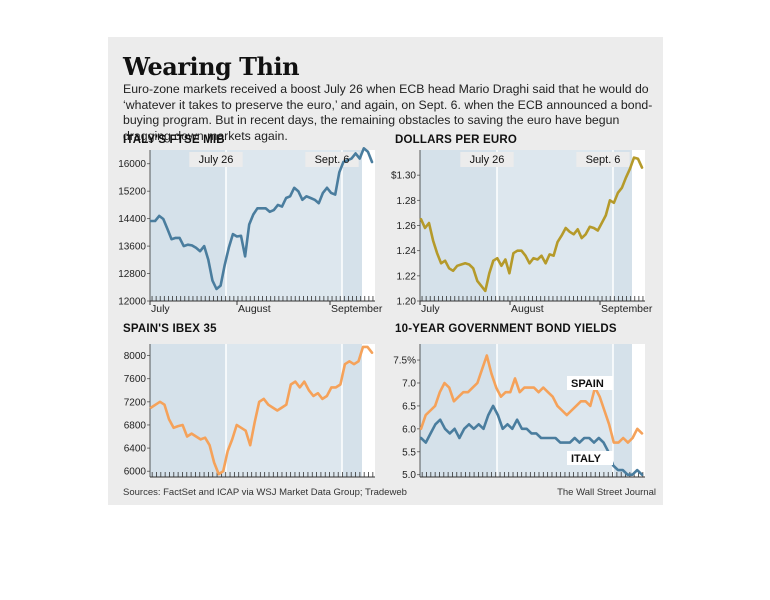 This screenshot has width=770, height=600. I want to click on y-tick-label: 1.28, so click(407, 201).